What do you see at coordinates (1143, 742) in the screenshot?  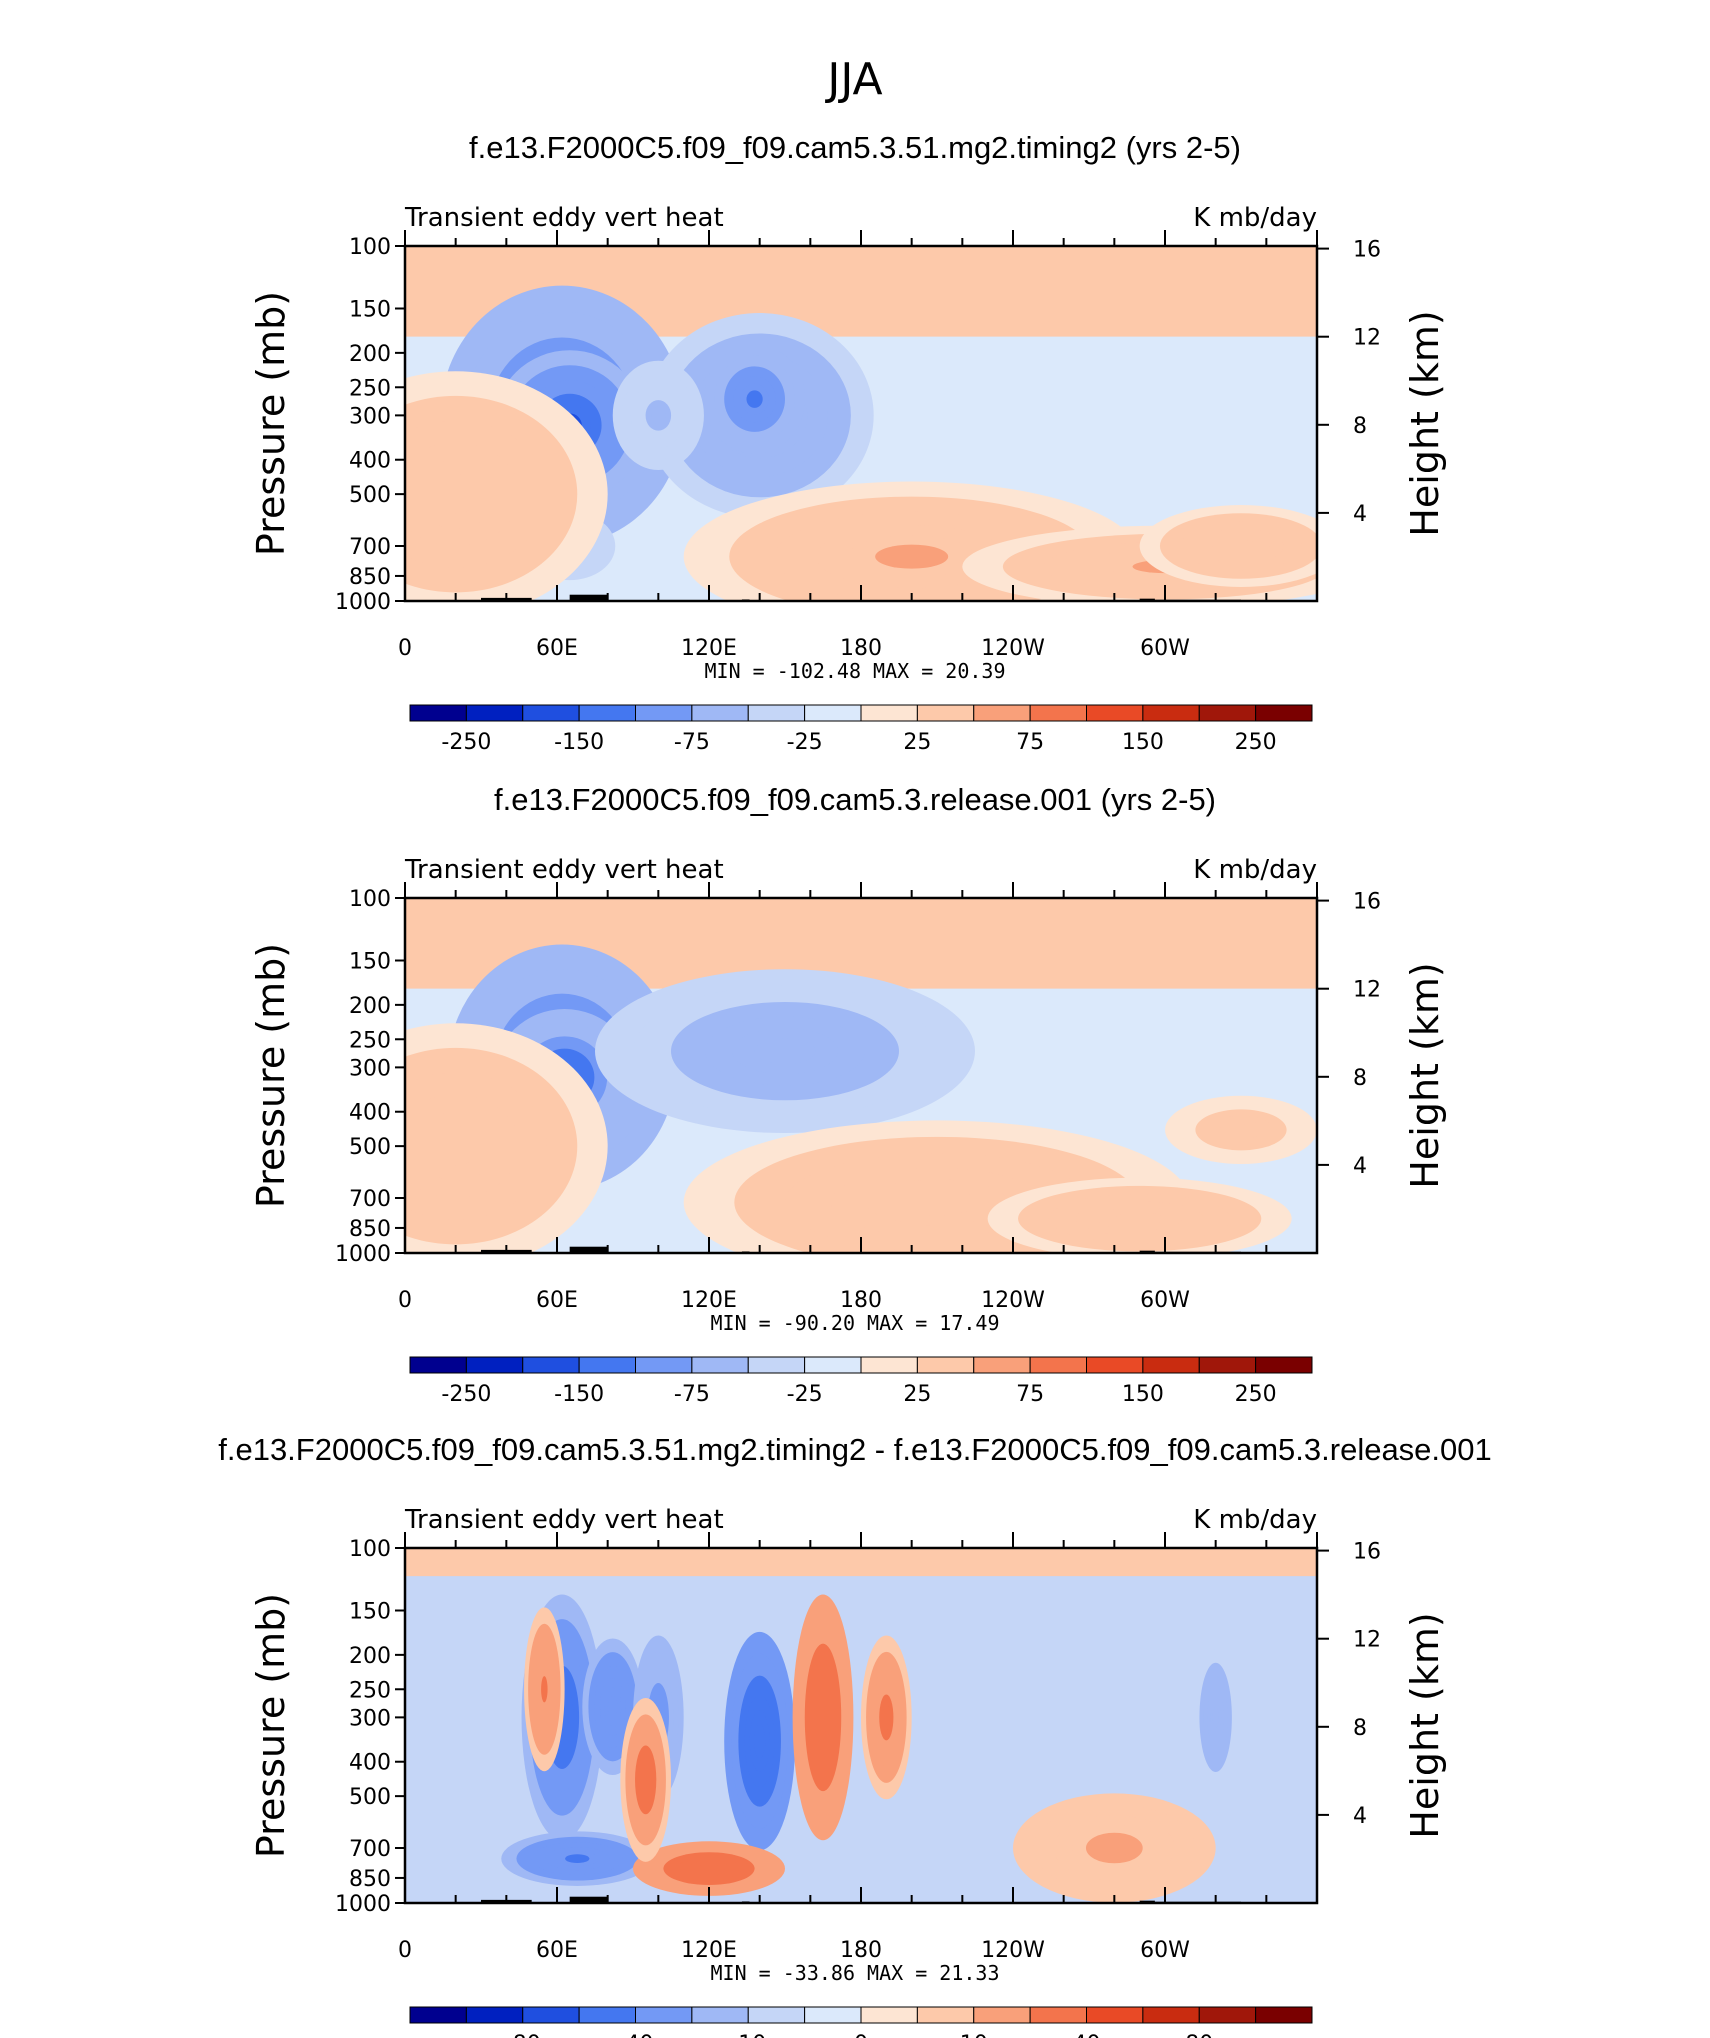 I see `colorbar-label: 150` at bounding box center [1143, 742].